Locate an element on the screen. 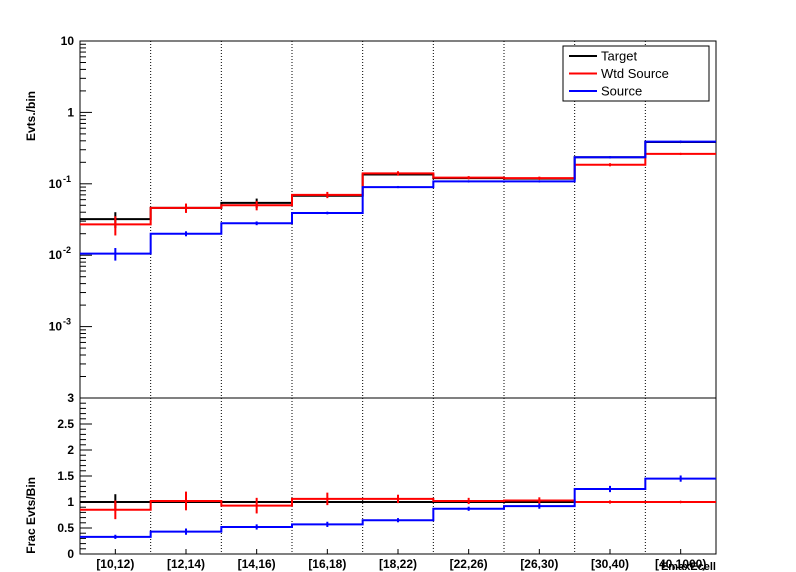 The image size is (796, 572). y-tick-label: 0 is located at coordinates (70, 554).